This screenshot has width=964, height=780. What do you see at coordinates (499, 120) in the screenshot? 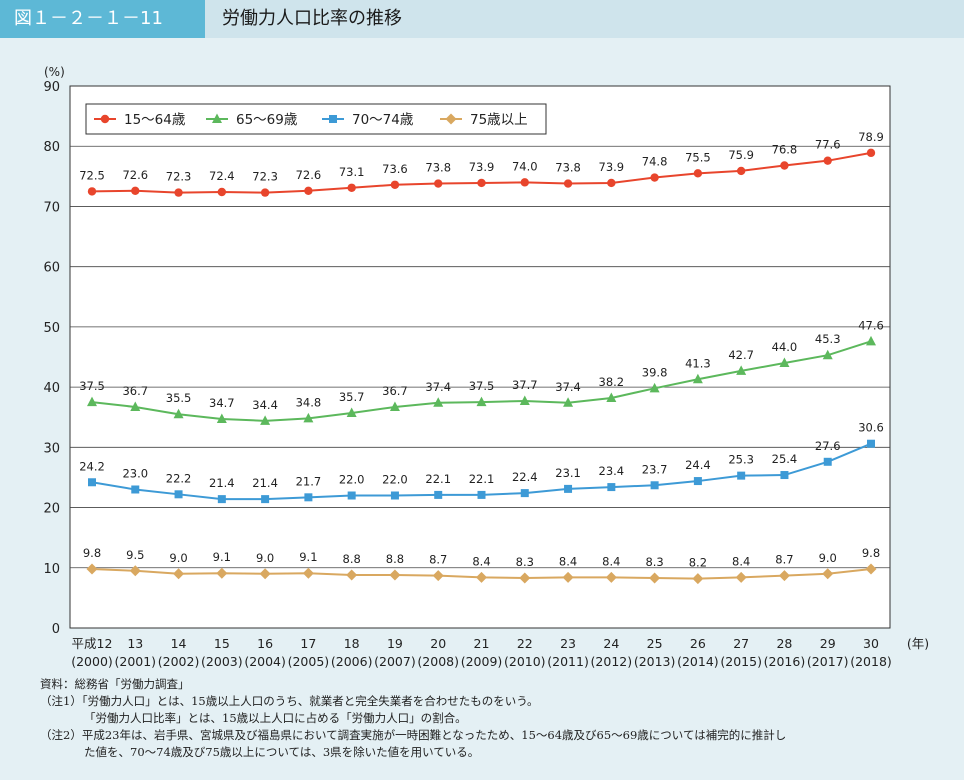
I see `legend-label: 75歳以上` at bounding box center [499, 120].